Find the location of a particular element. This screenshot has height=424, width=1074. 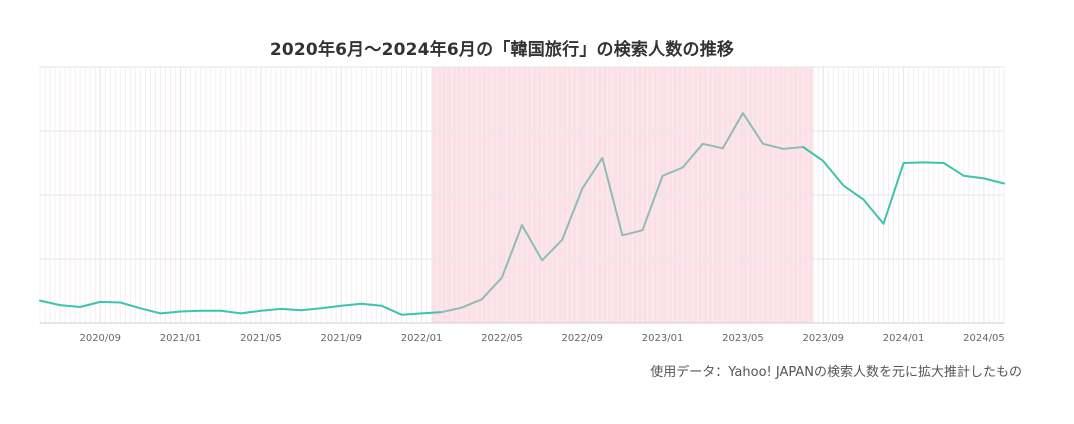

x-tick-label: 2024/05 is located at coordinates (984, 338).